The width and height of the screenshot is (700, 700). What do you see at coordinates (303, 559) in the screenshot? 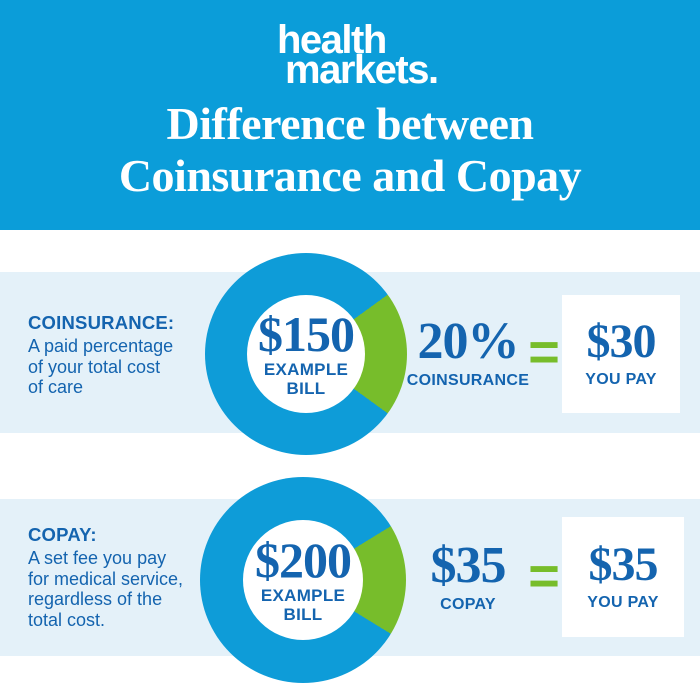
I see `copay-bill-amount: $200` at bounding box center [303, 559].